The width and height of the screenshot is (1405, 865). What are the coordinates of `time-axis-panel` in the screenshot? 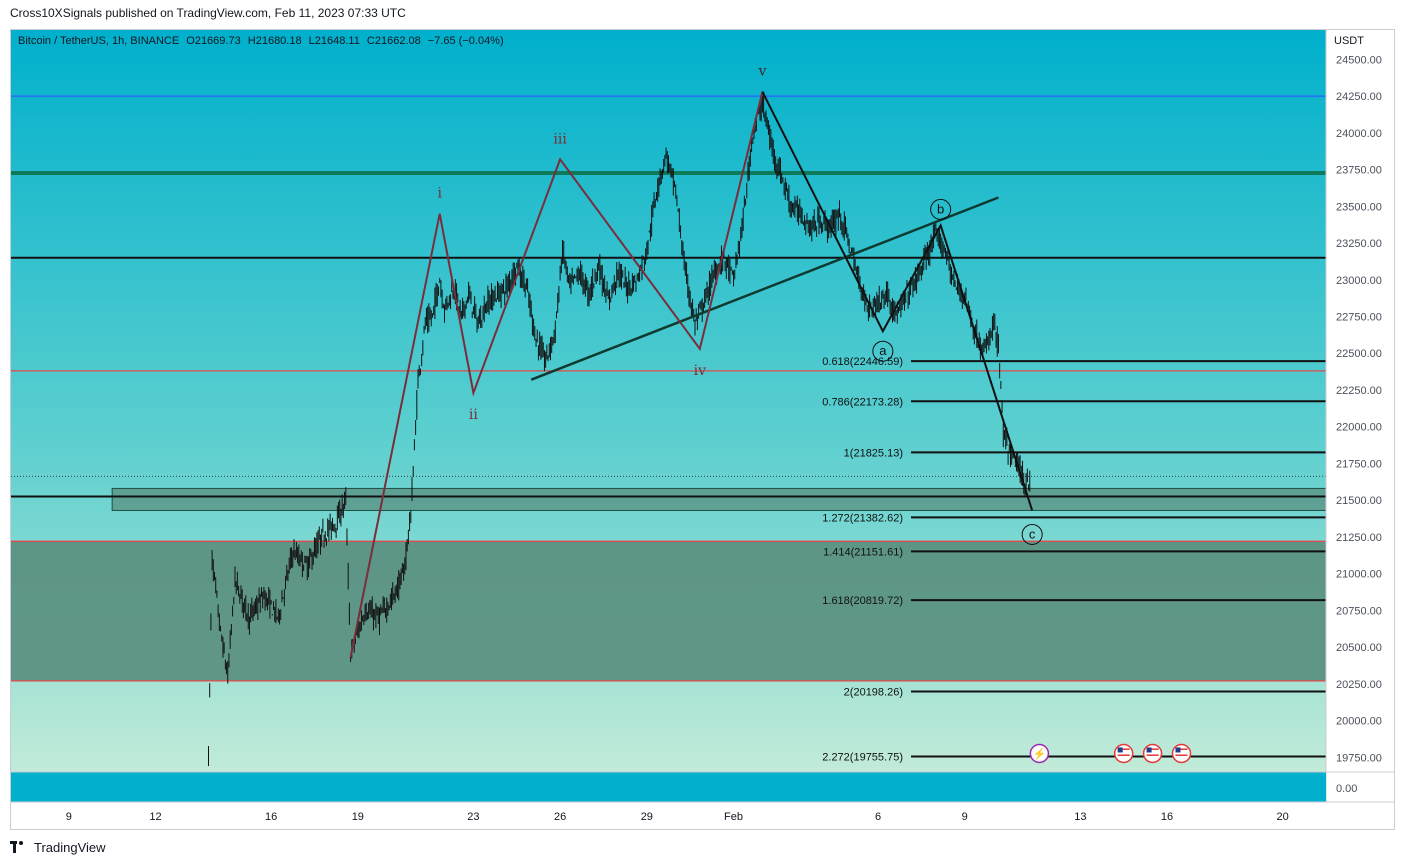 It's located at (702, 815).